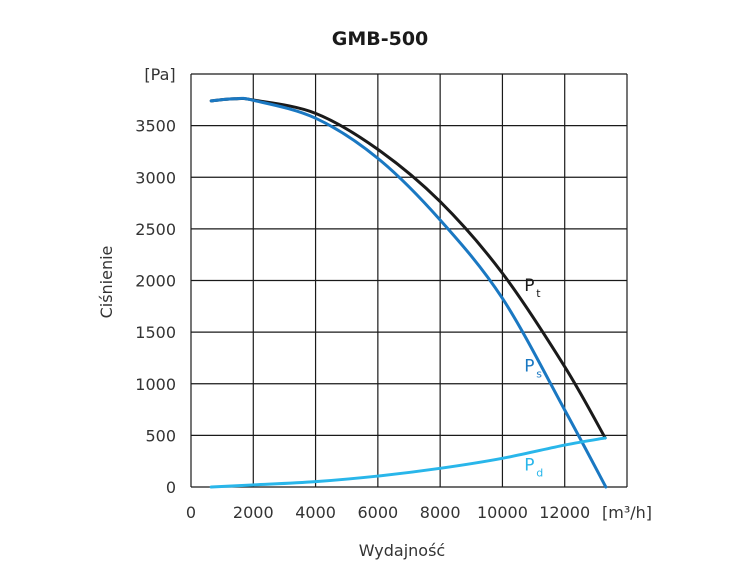 The width and height of the screenshot is (751, 580). Describe the element at coordinates (402, 550) in the screenshot. I see `x-axis-title: Wydajność` at that location.